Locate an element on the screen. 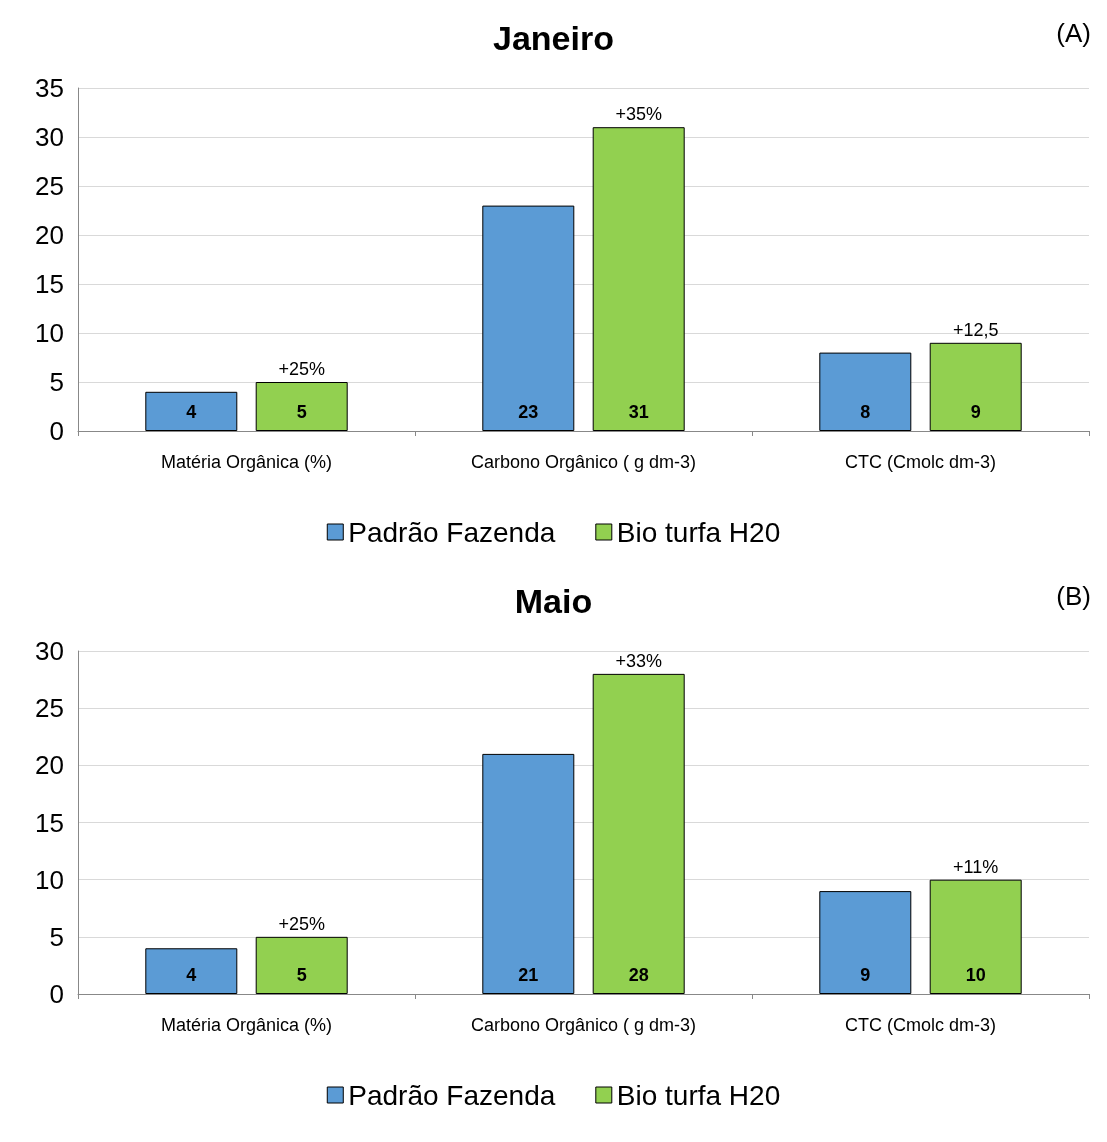  annotation: +12,5 is located at coordinates (975, 329).